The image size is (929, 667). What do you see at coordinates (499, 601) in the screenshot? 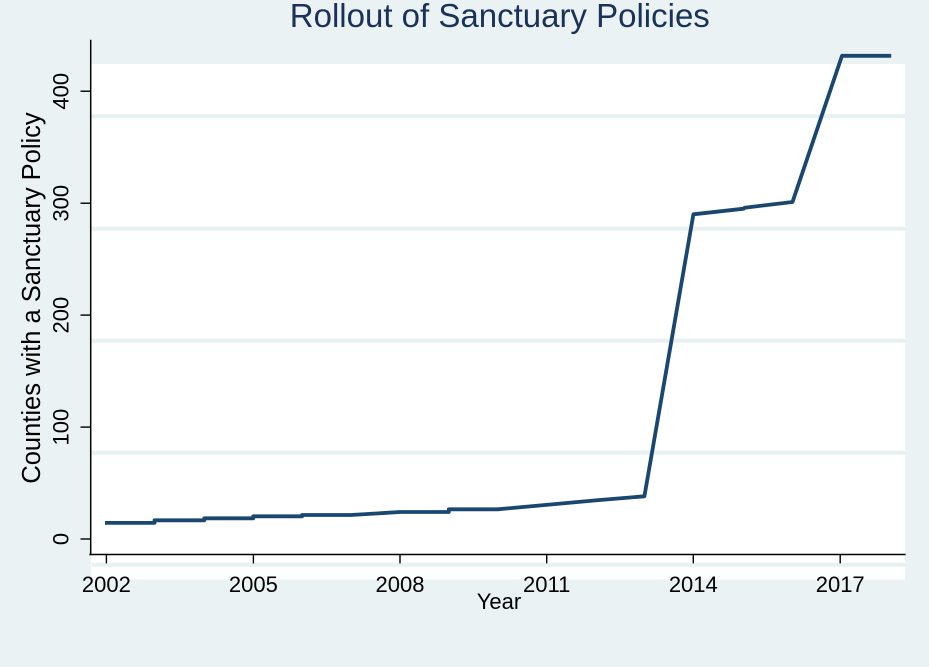
I see `svg-text: Year` at bounding box center [499, 601].